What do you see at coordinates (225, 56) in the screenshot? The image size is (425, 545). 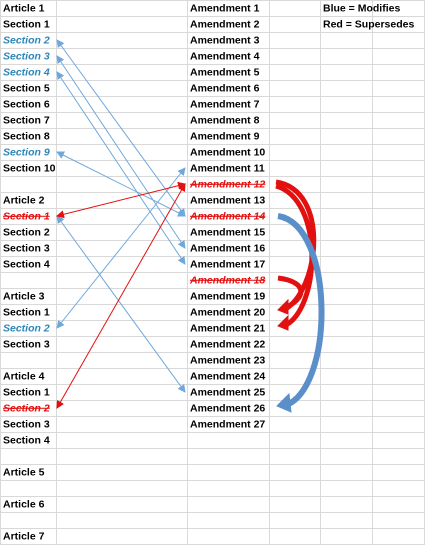 I see `cell-text: Amendment 4` at bounding box center [225, 56].